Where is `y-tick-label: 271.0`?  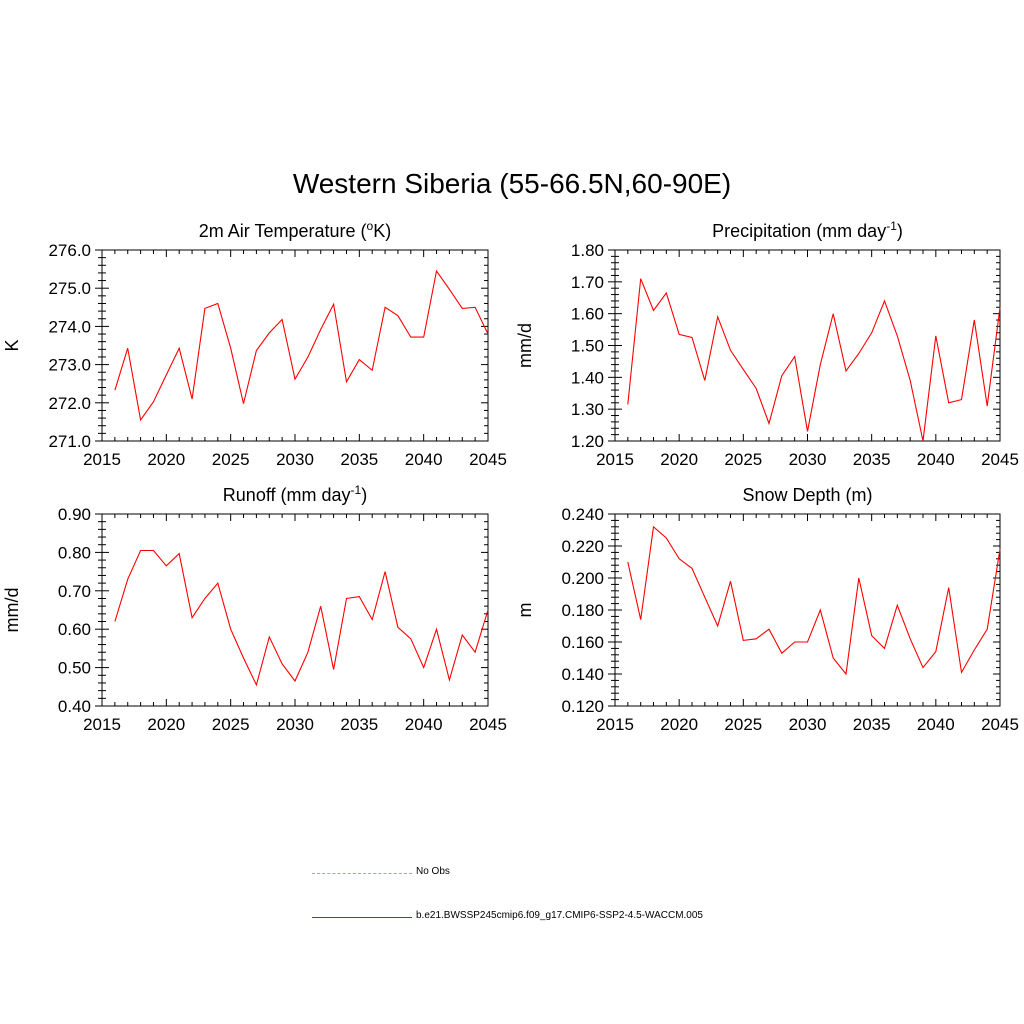 y-tick-label: 271.0 is located at coordinates (69, 441).